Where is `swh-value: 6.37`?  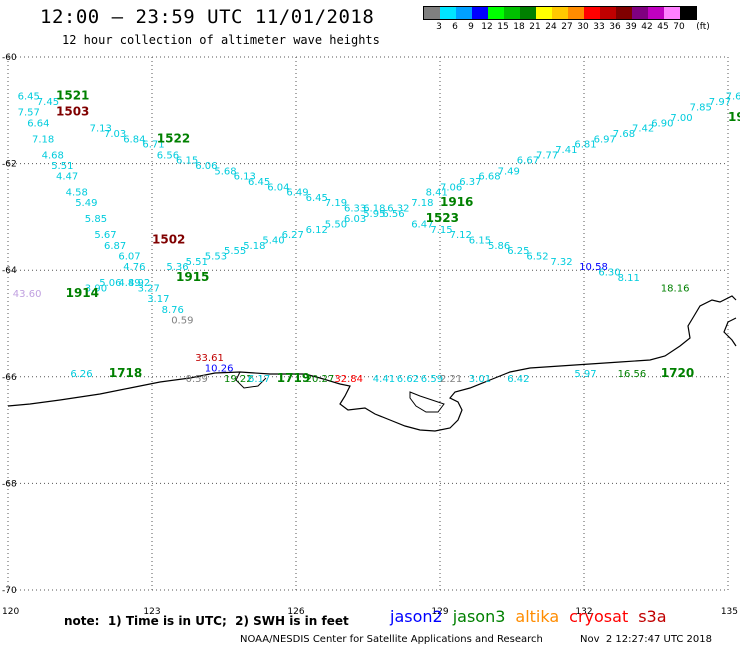 swh-value: 6.37 is located at coordinates (470, 182).